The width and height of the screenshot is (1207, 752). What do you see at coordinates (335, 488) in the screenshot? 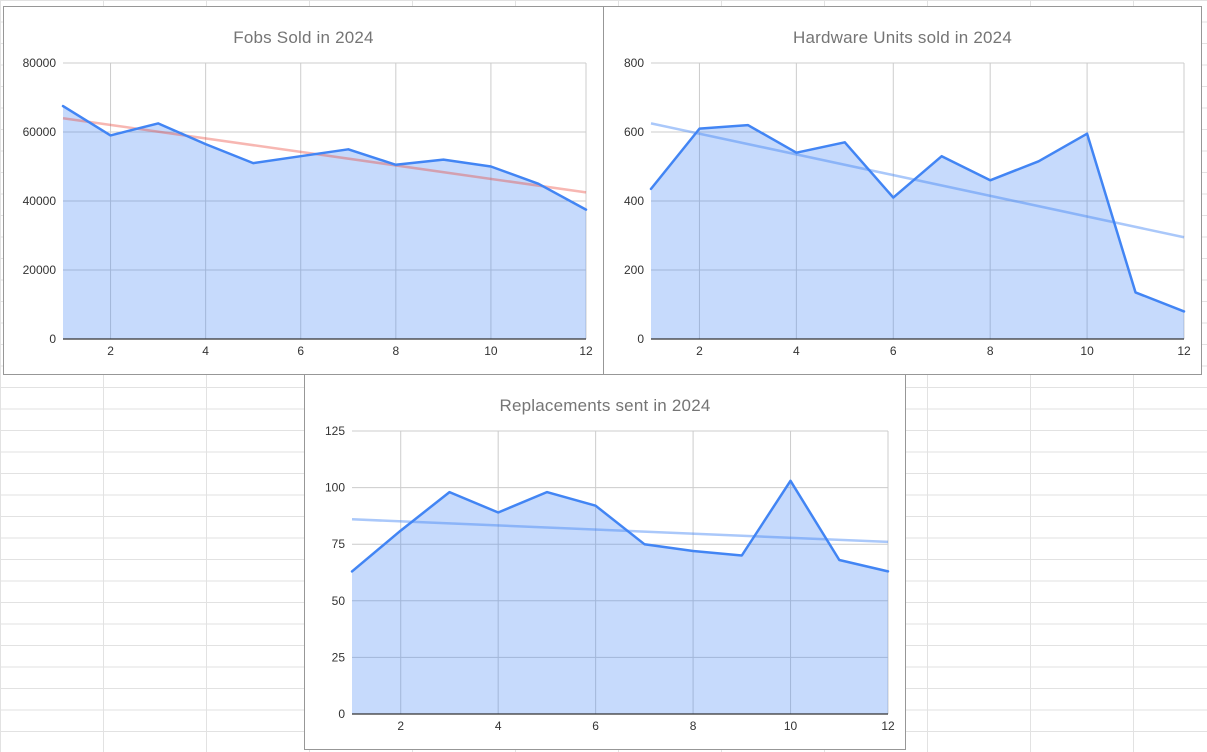
I see `svg-text: 100` at bounding box center [335, 488].